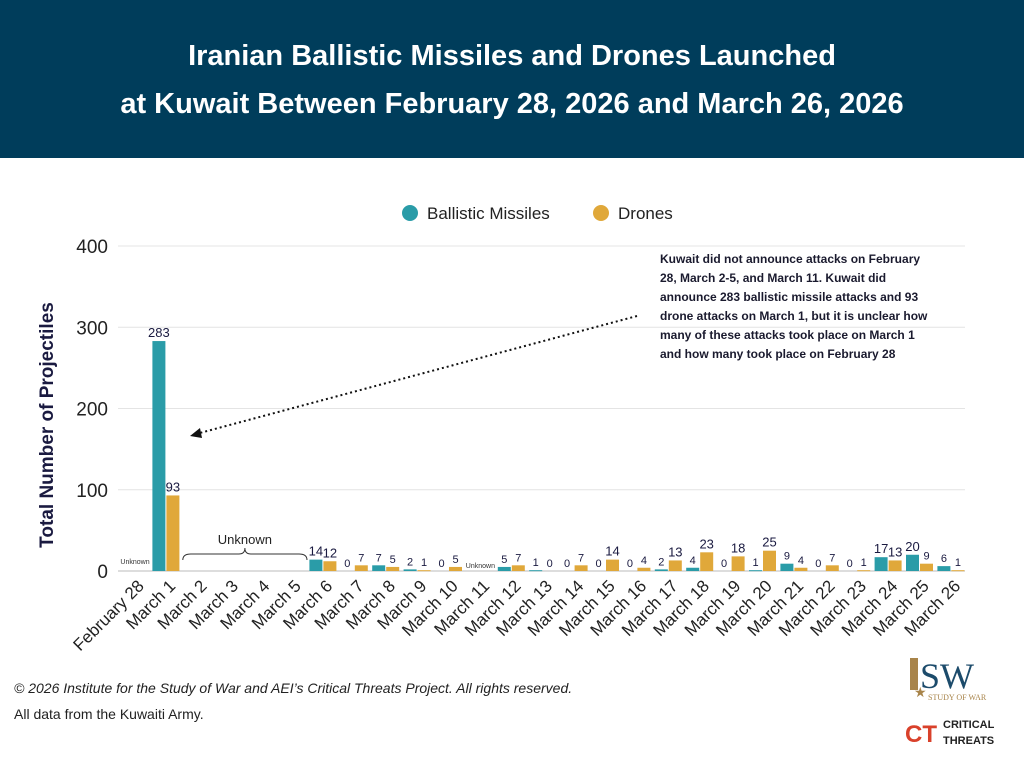 This screenshot has height=768, width=1024. What do you see at coordinates (196, 433) in the screenshot?
I see `arrowhead-icon` at bounding box center [196, 433].